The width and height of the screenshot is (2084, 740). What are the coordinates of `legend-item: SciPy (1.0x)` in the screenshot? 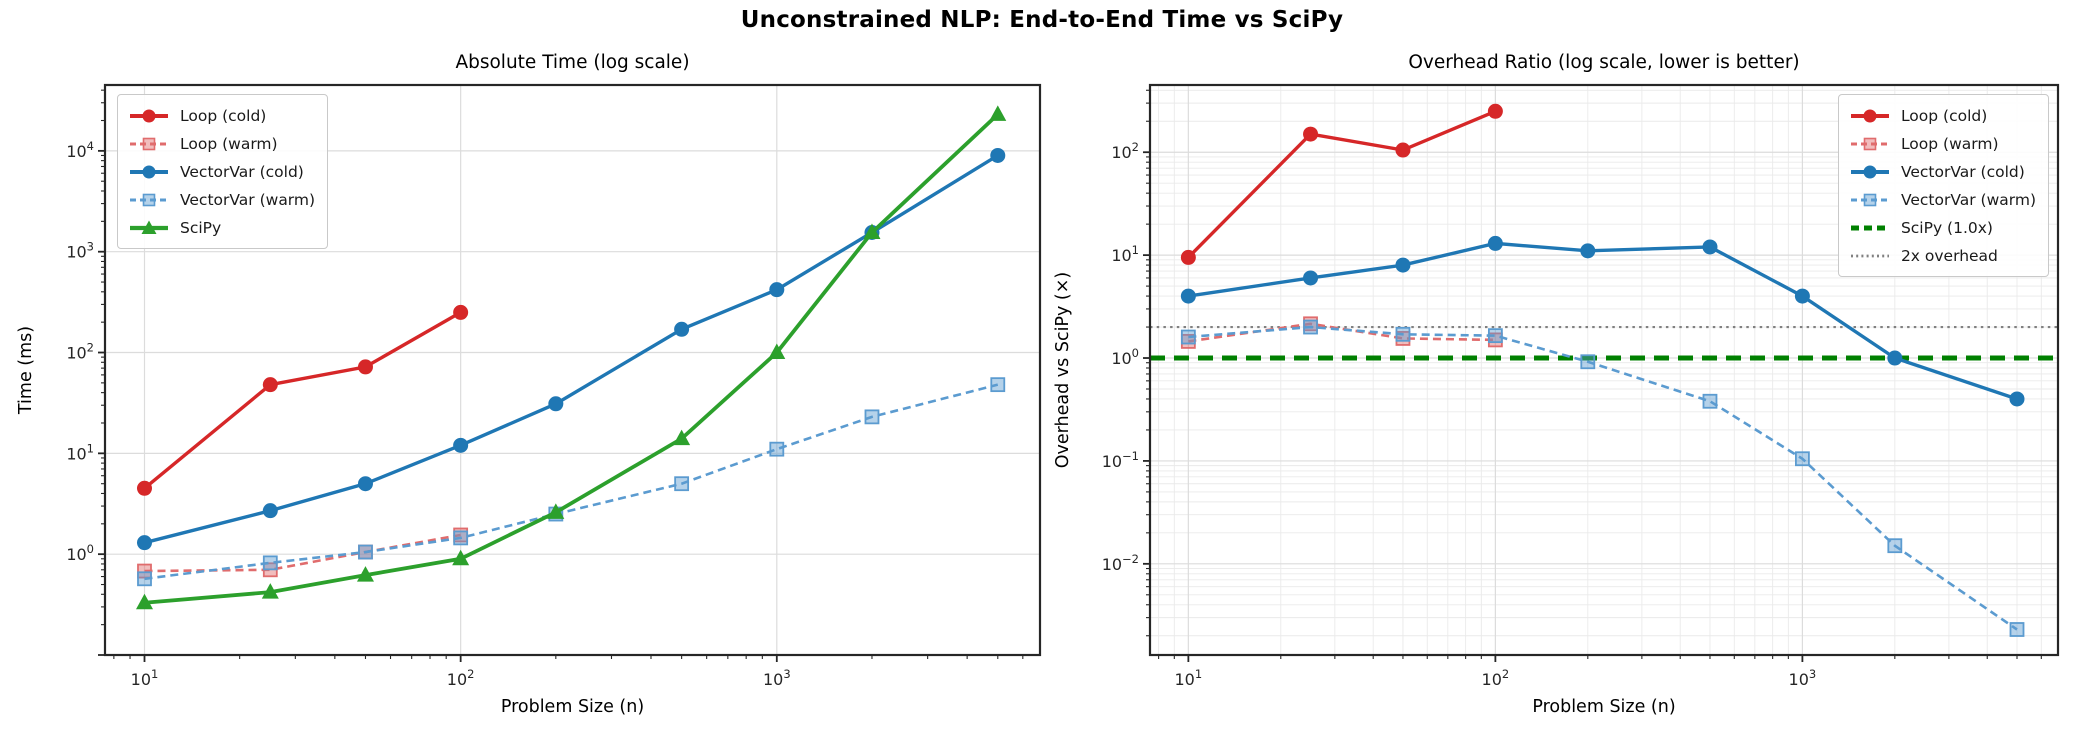 It's located at (1942, 227).